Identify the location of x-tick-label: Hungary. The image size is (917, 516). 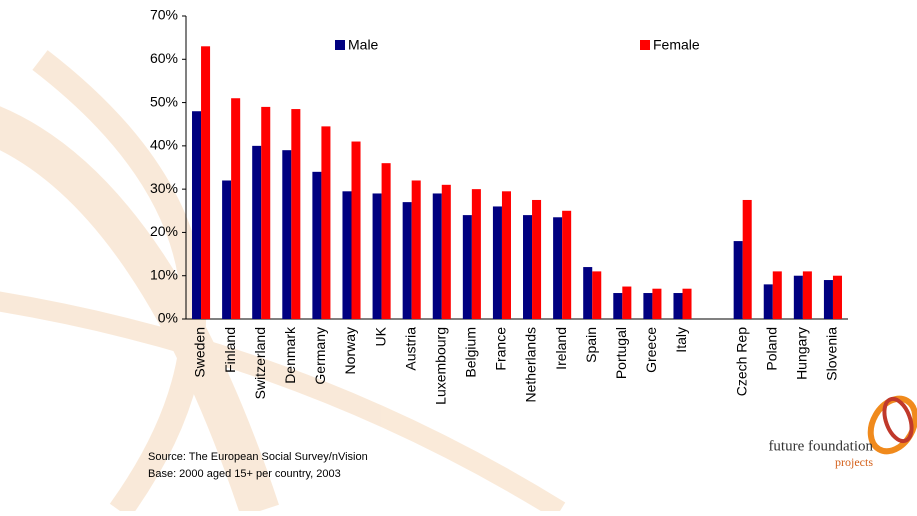
(802, 353).